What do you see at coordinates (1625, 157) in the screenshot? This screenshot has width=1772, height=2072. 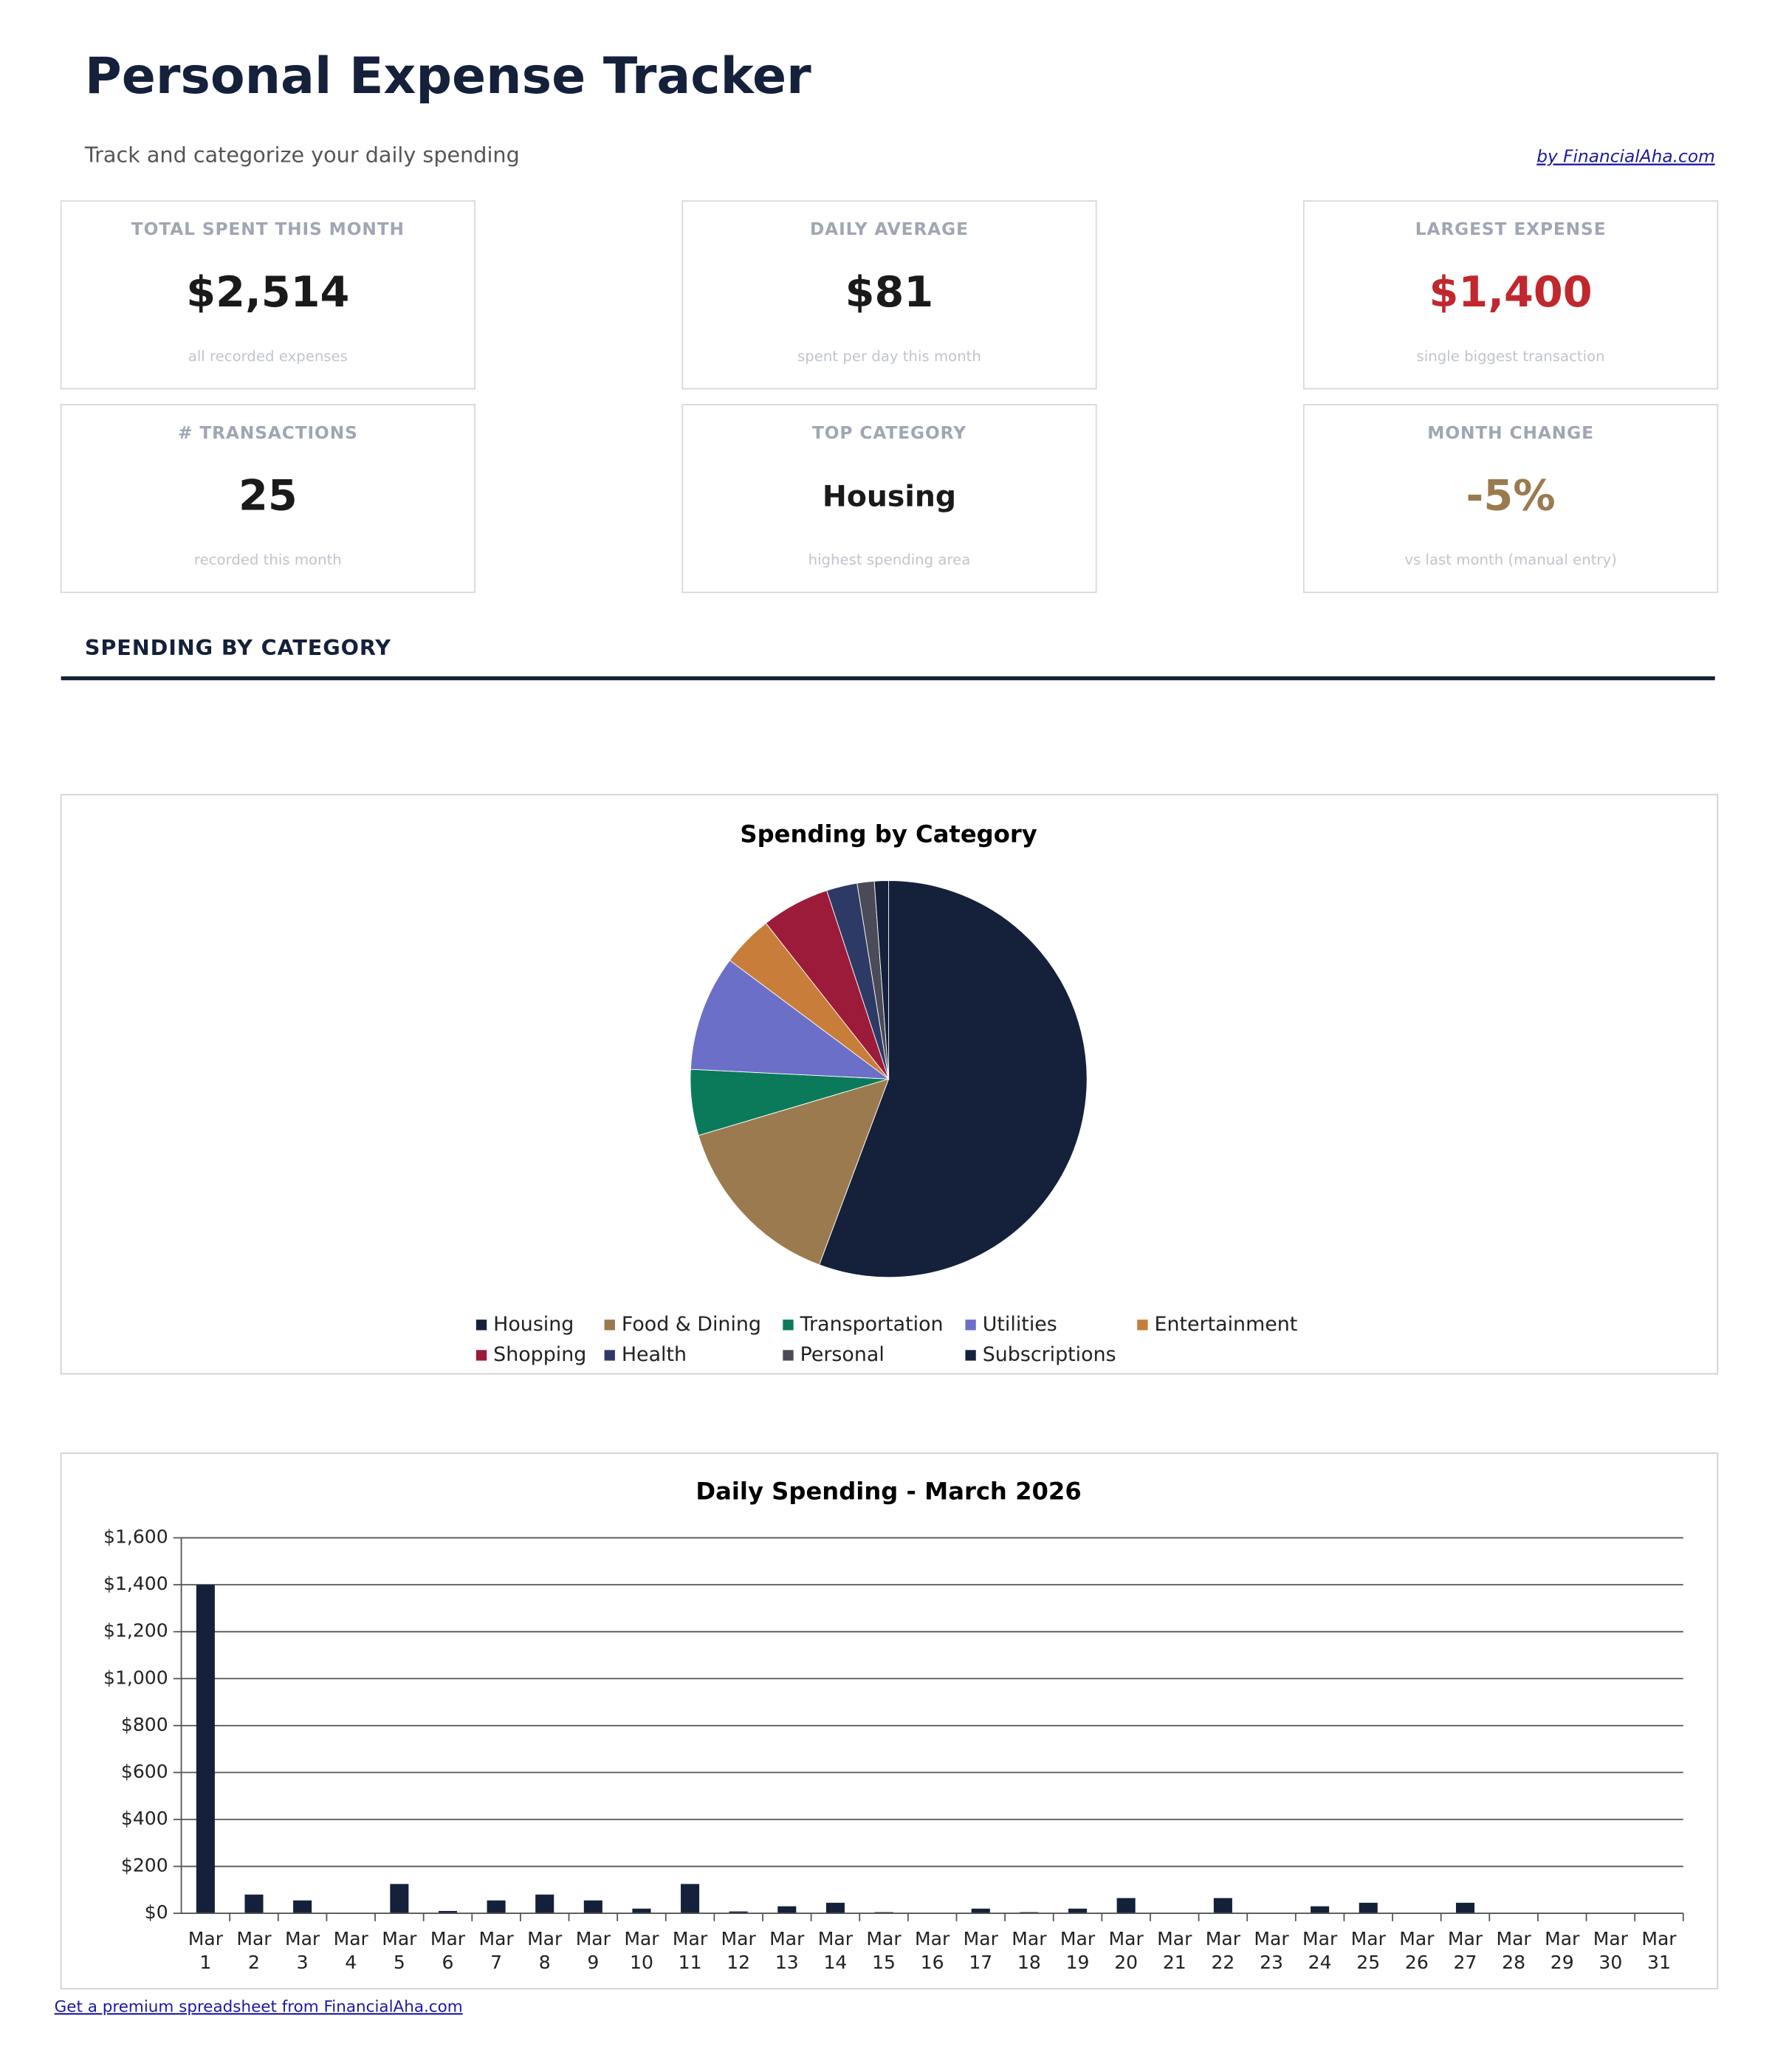 I see `source-link: by FinancialAha.com` at bounding box center [1625, 157].